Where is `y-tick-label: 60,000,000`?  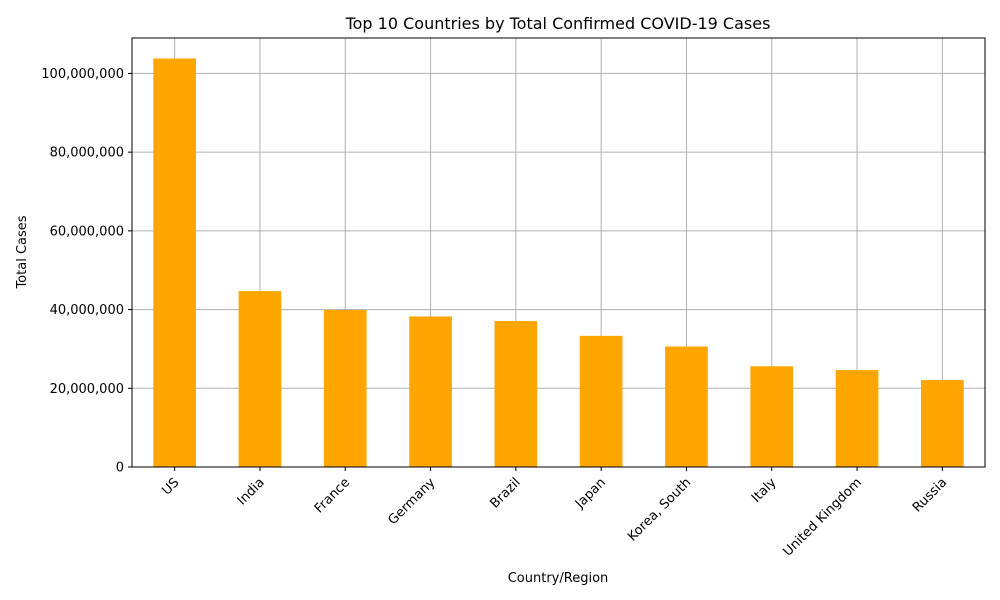 y-tick-label: 60,000,000 is located at coordinates (87, 231).